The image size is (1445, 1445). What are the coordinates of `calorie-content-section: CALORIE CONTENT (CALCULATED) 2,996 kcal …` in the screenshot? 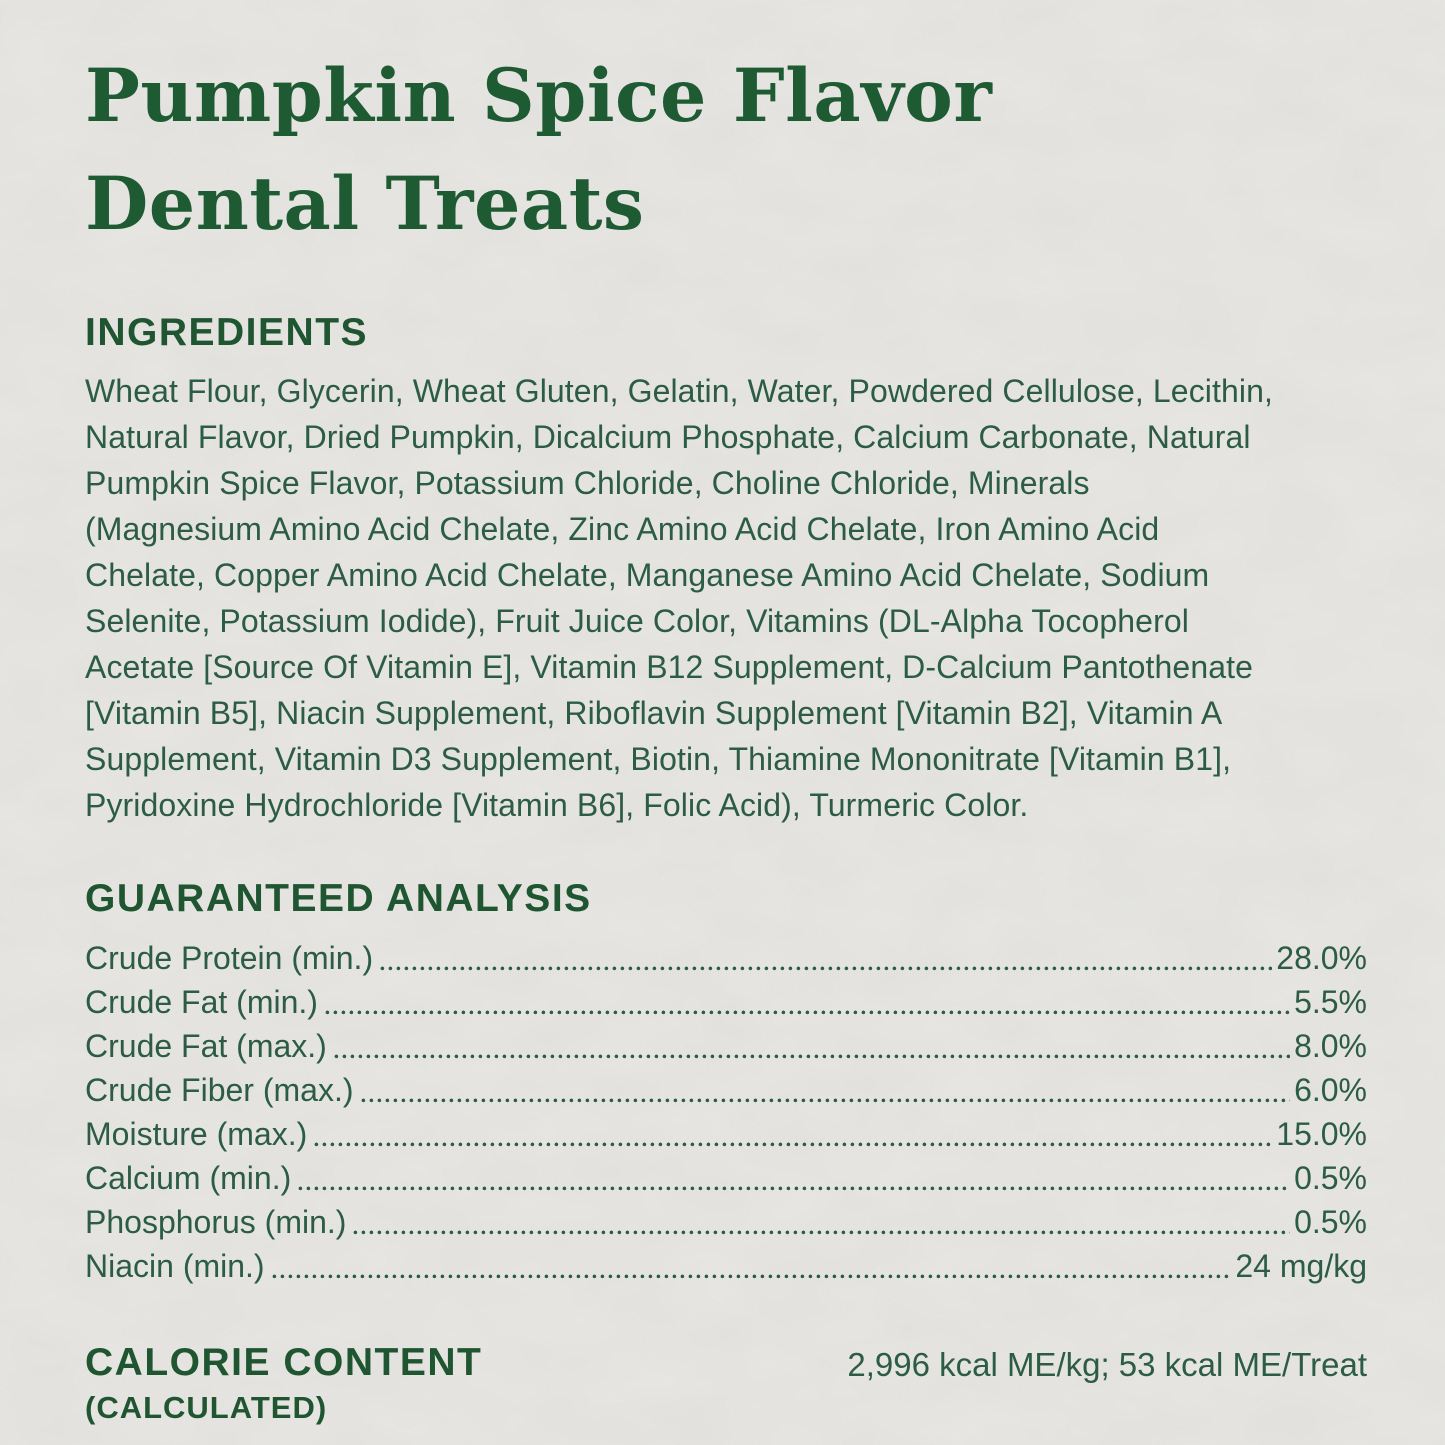 It's located at (726, 1385).